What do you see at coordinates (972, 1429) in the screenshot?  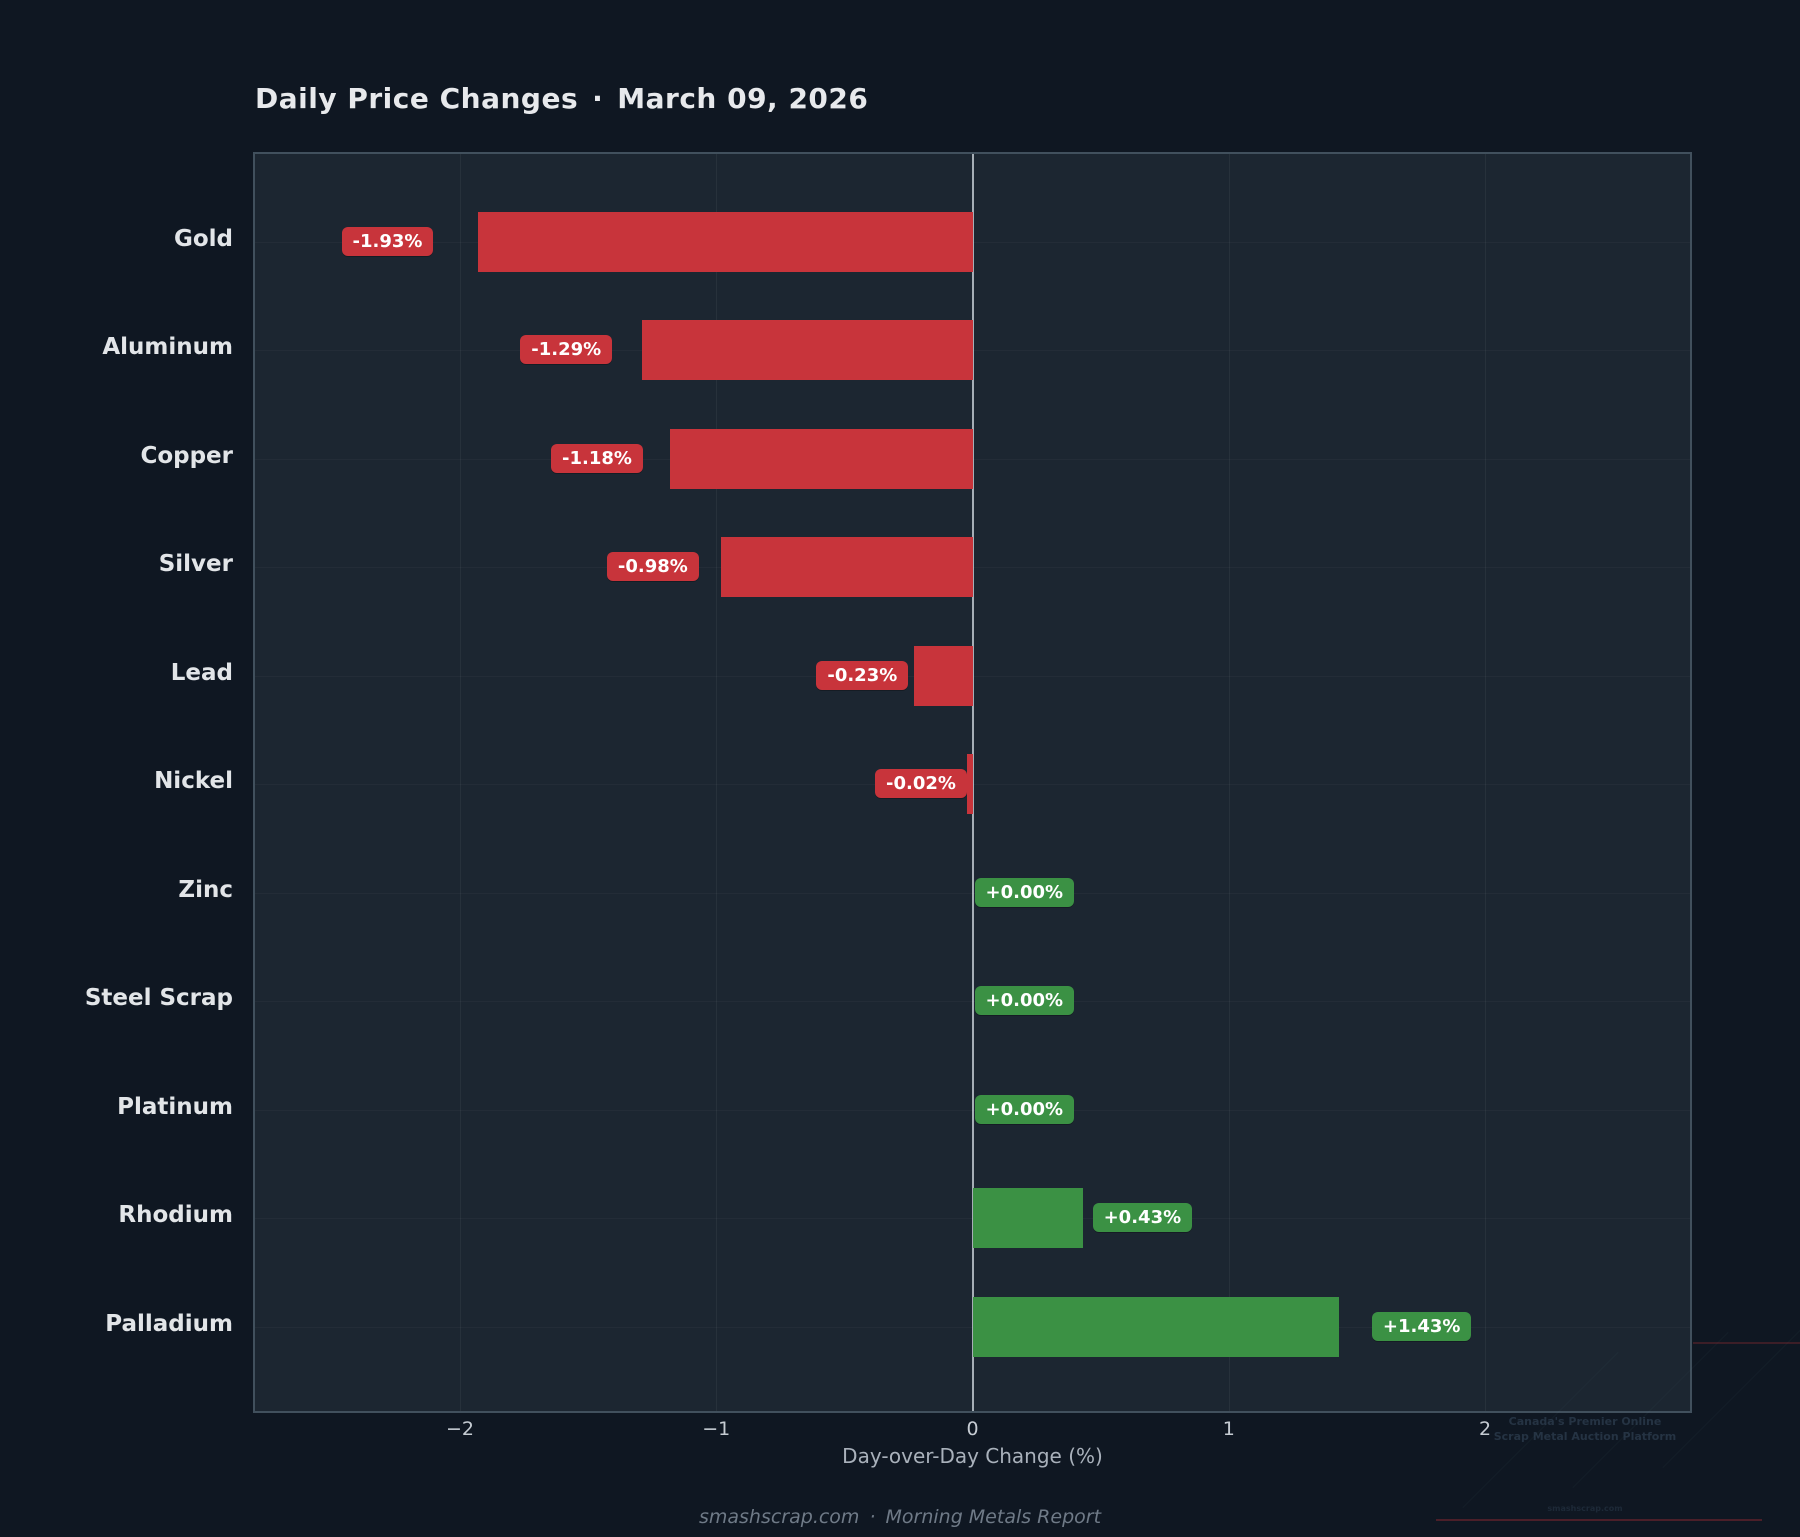 I see `x-tick-label: 0` at bounding box center [972, 1429].